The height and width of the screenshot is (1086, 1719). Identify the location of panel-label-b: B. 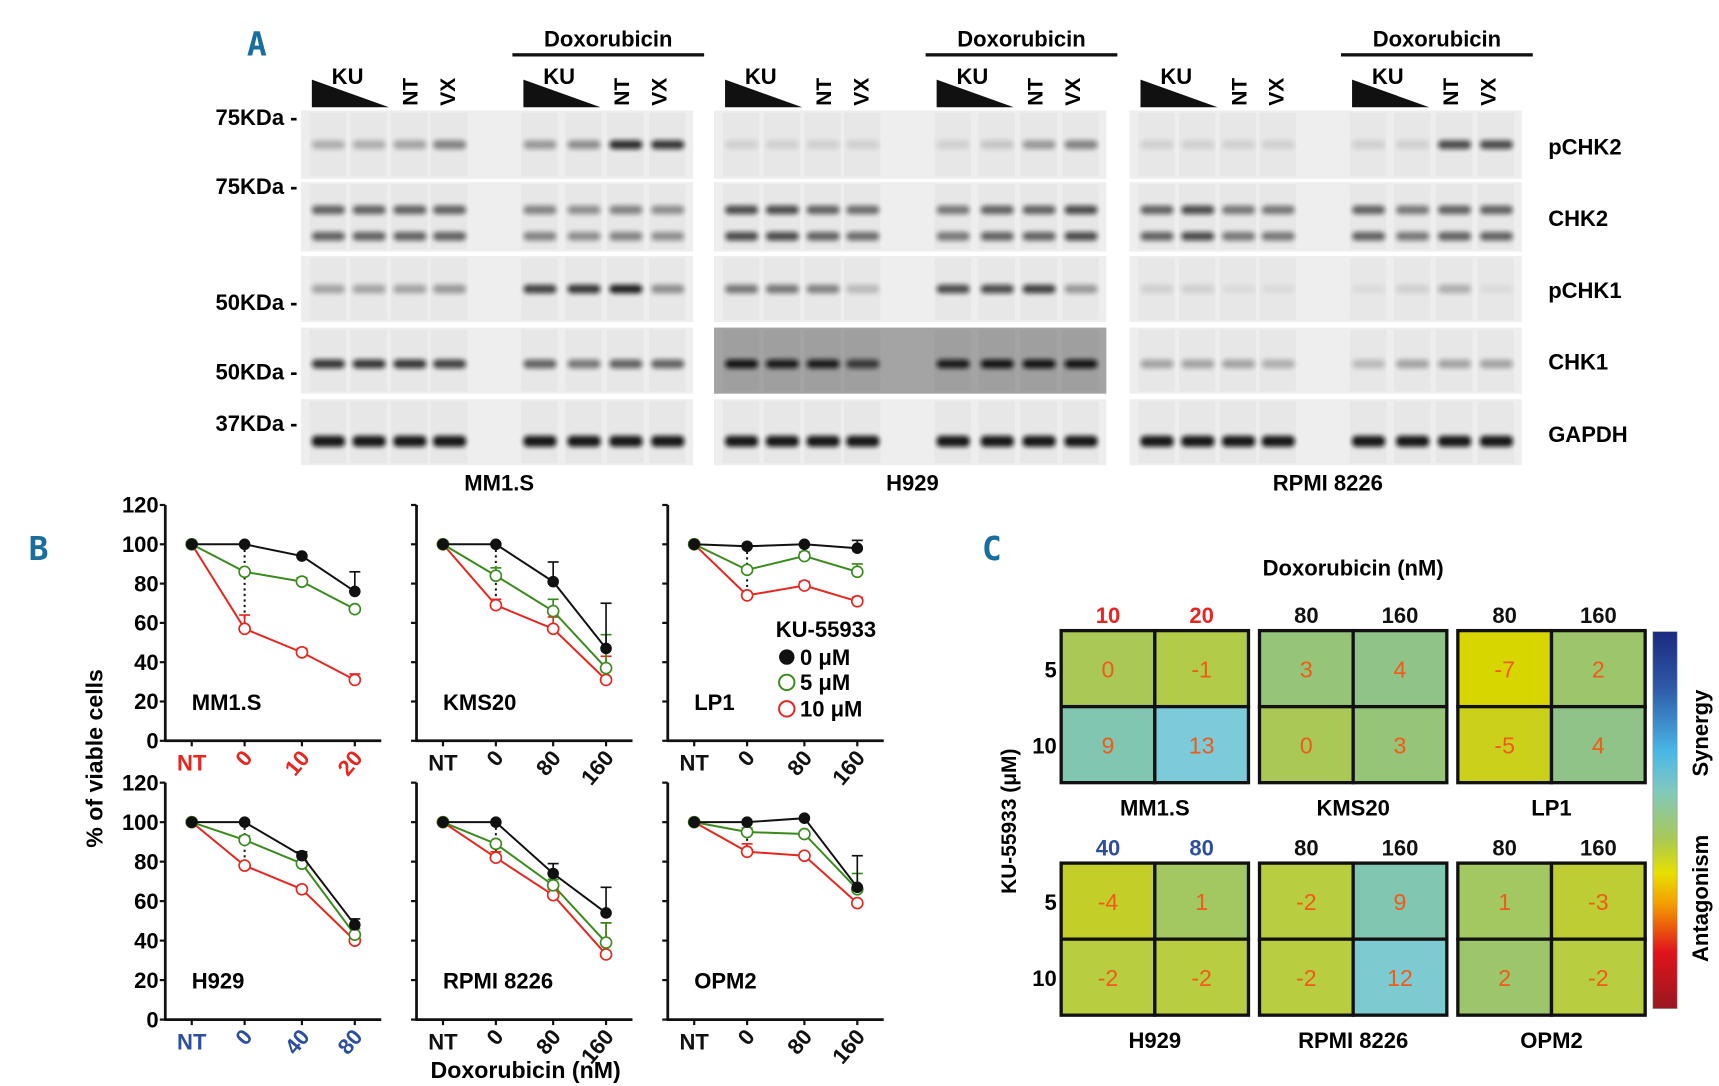
(39, 548).